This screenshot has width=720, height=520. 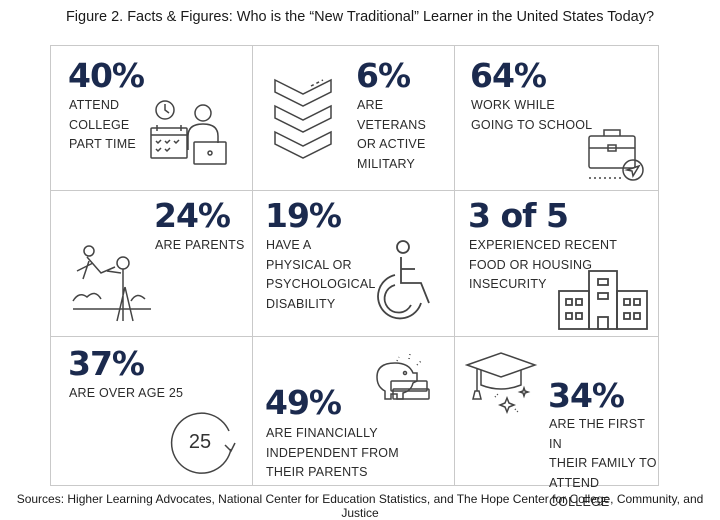 I want to click on stat-cell-age: 37% Are Over Age 25 25, so click(x=151, y=411).